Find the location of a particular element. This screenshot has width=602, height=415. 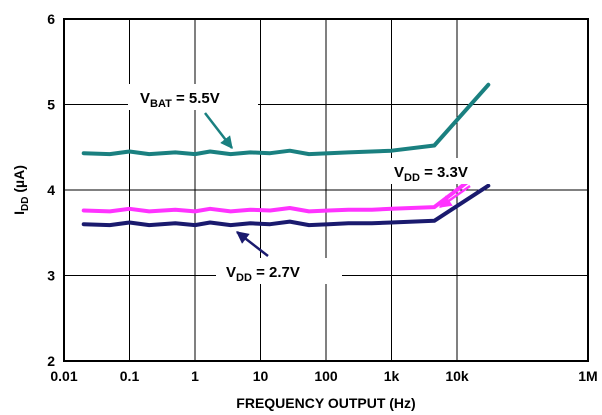

x-tick-label: 1k is located at coordinates (392, 376).